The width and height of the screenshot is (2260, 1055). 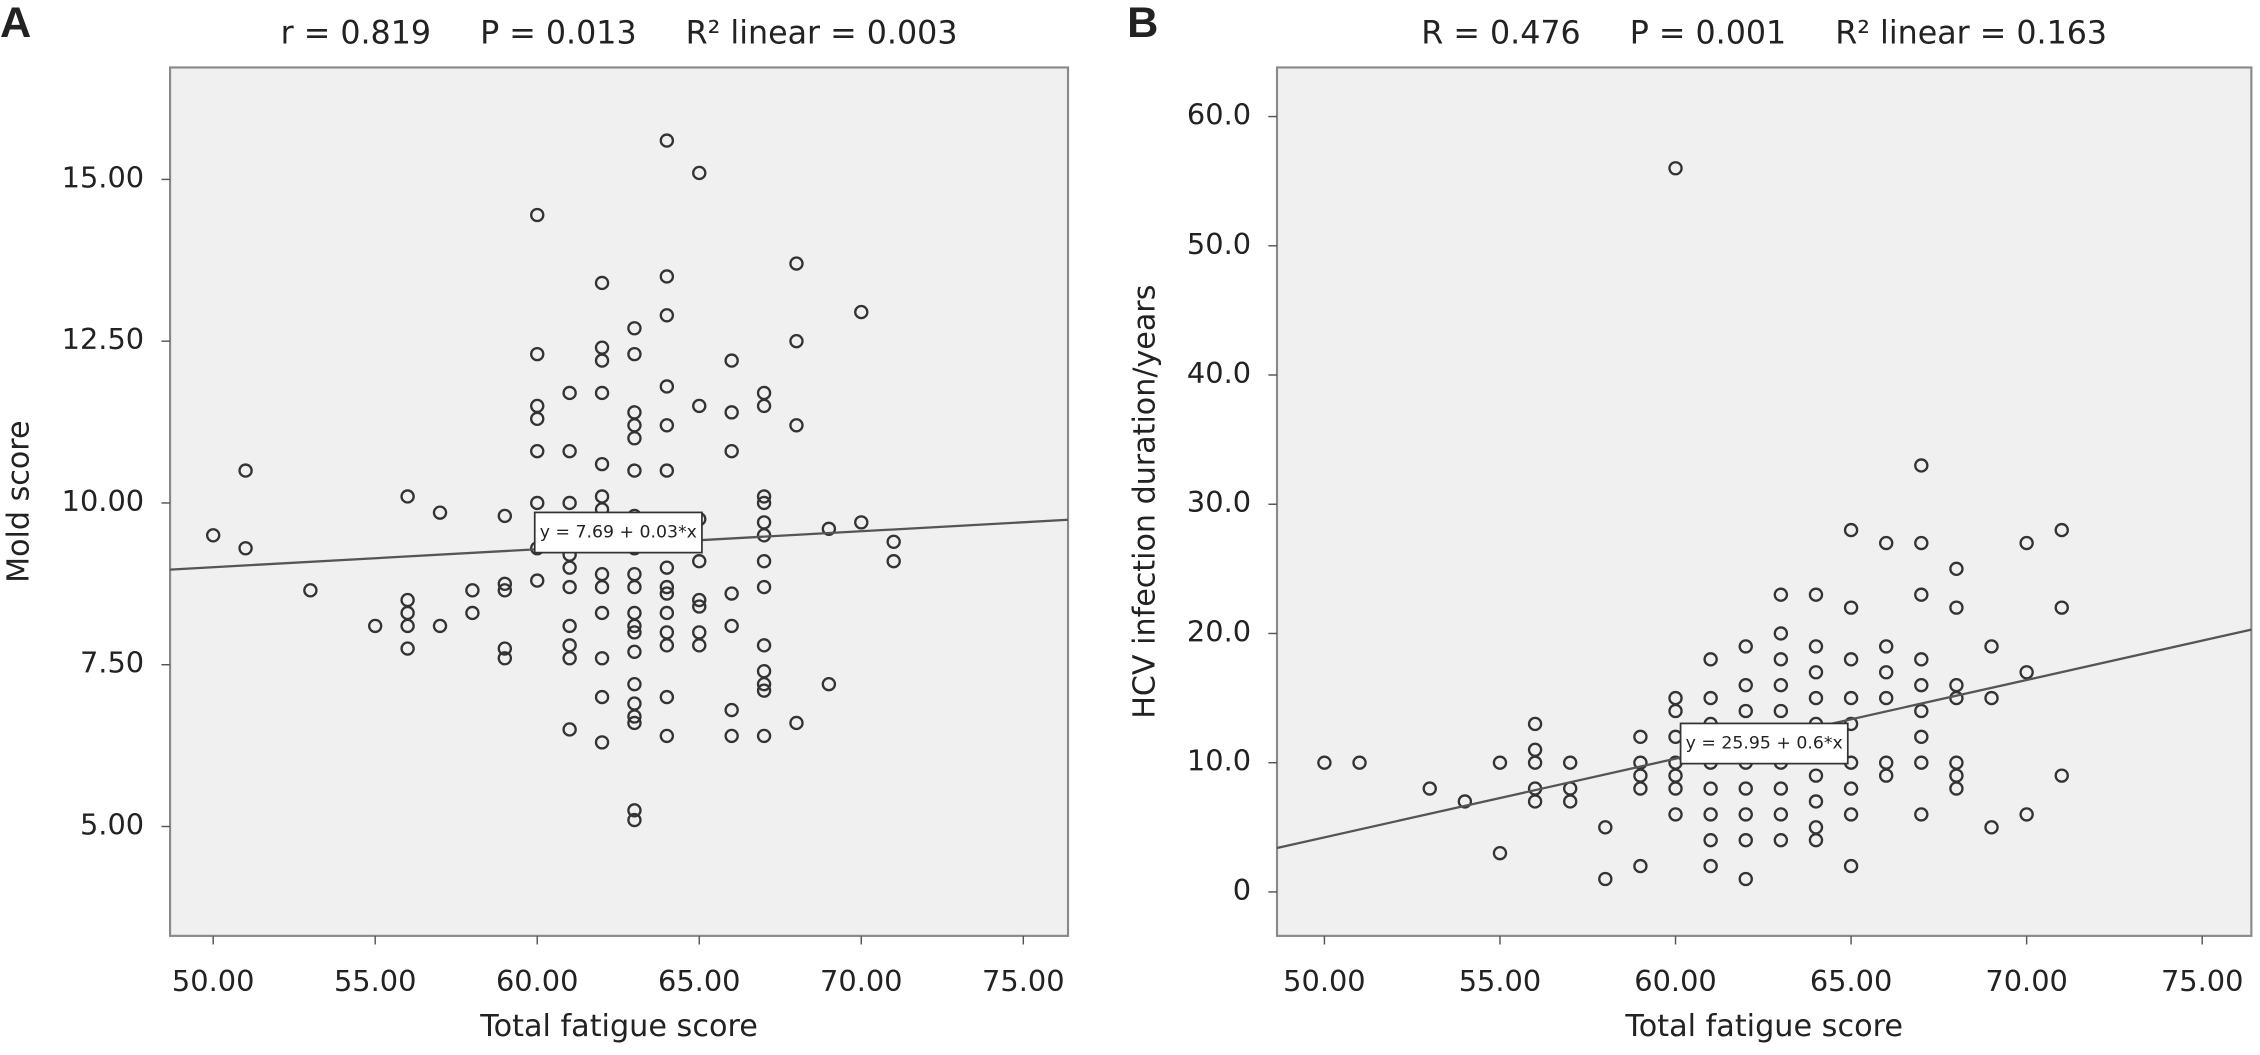 I want to click on fit-label-box, so click(x=618, y=532).